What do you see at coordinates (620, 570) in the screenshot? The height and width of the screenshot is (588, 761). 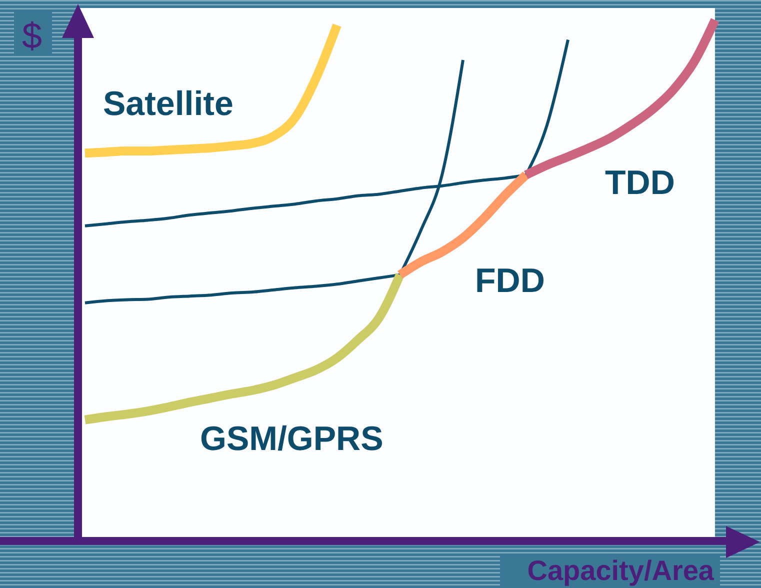 I see `x-axis-title: Capacity/Area` at bounding box center [620, 570].